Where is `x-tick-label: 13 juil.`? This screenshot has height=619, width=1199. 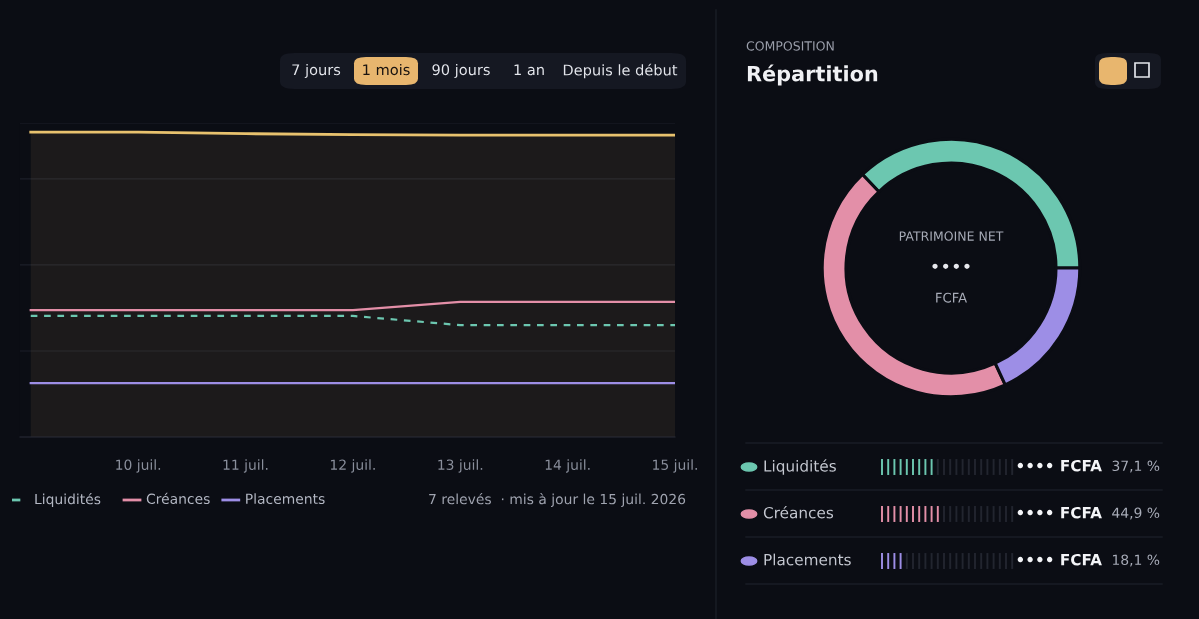 x-tick-label: 13 juil. is located at coordinates (460, 466).